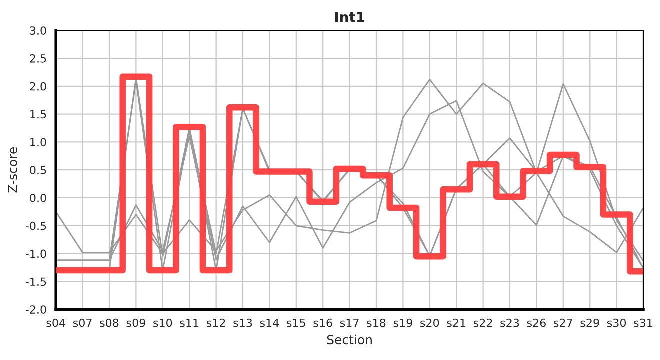 Image resolution: width=660 pixels, height=360 pixels. I want to click on x-tick-label: s11, so click(189, 323).